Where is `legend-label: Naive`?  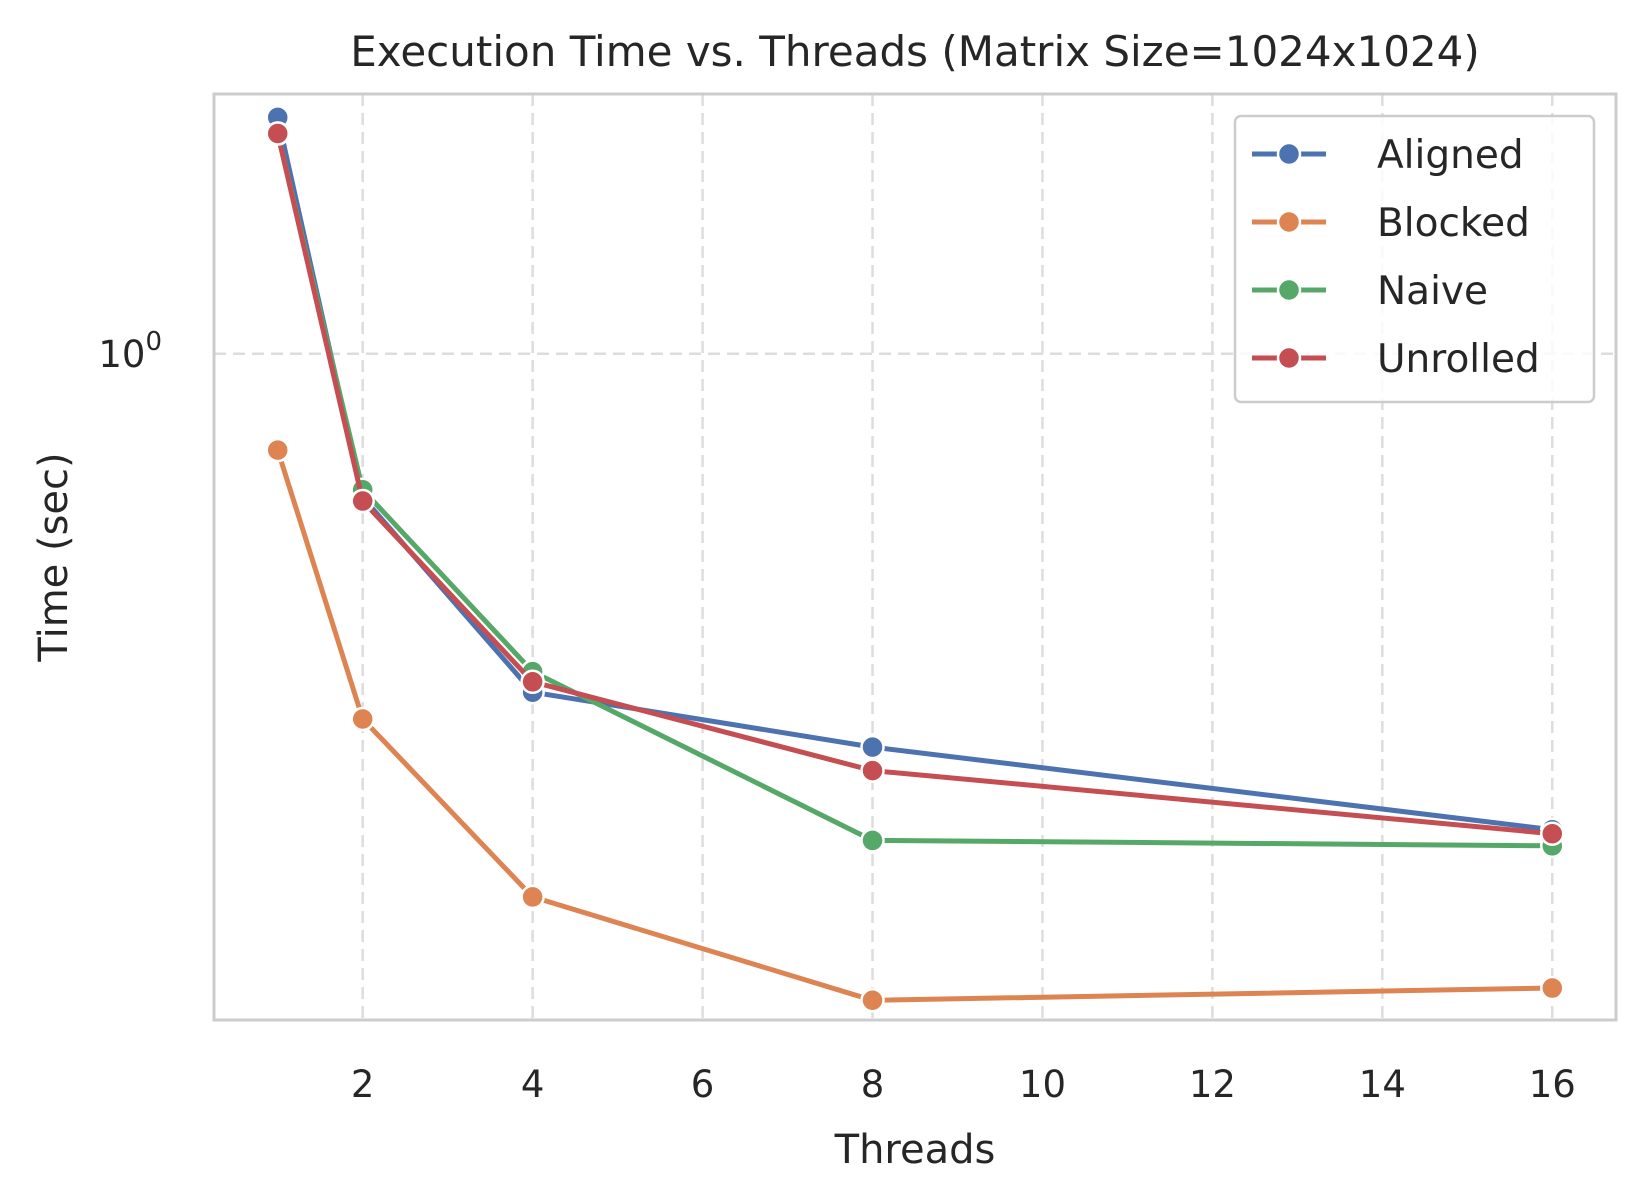 legend-label: Naive is located at coordinates (1432, 291).